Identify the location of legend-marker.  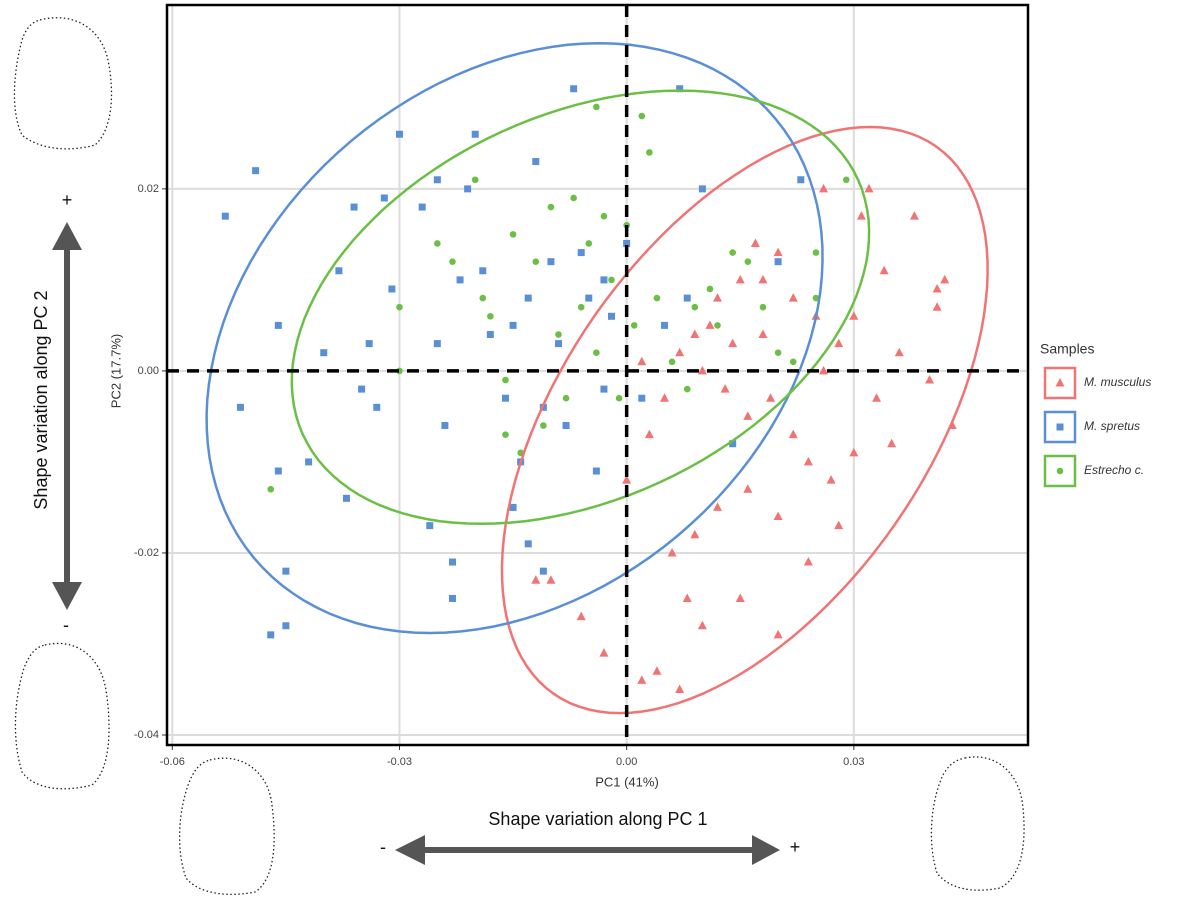
(1060, 382).